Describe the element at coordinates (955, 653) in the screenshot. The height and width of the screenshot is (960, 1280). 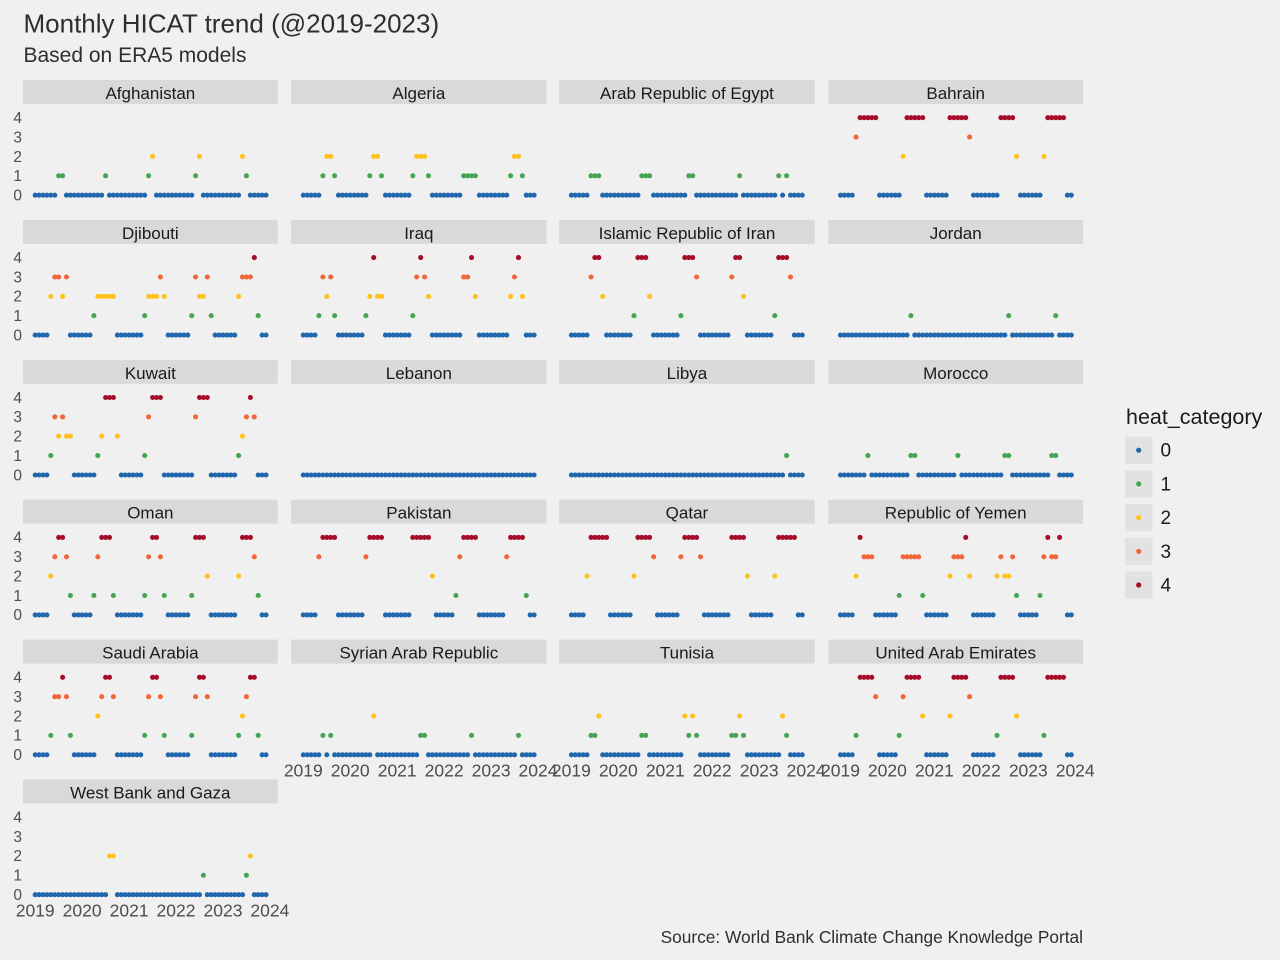
I see `svg-text: United Arab Emirates` at that location.